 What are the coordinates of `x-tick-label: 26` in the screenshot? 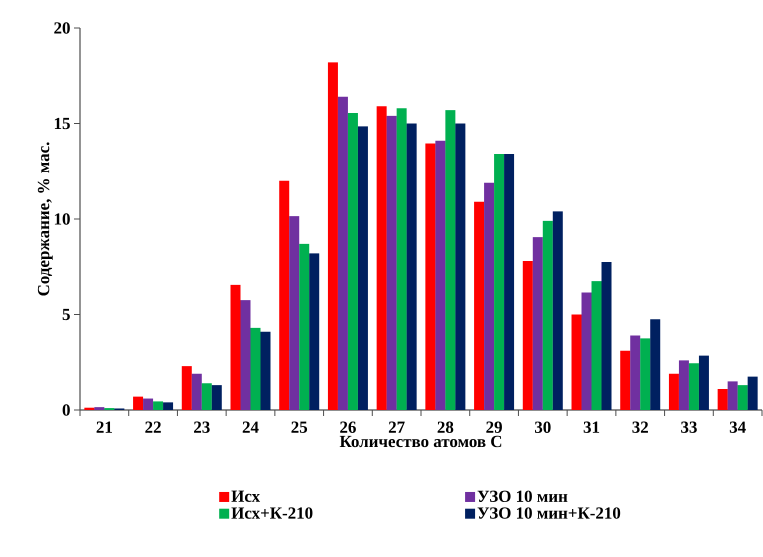 It's located at (348, 427).